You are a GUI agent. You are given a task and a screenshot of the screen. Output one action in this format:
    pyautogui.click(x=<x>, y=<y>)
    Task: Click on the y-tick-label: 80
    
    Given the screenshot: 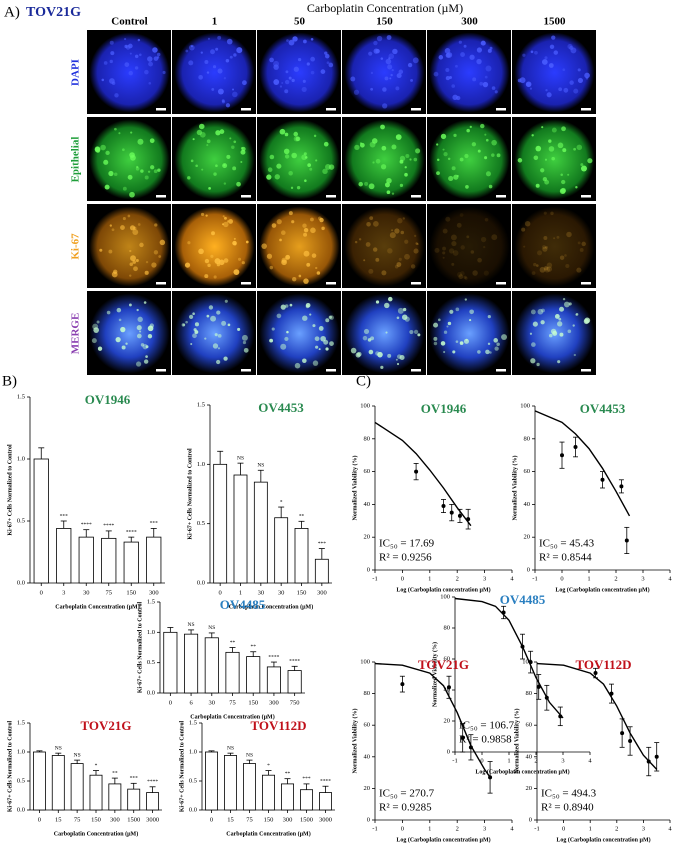 What is the action you would take?
    pyautogui.click(x=527, y=438)
    